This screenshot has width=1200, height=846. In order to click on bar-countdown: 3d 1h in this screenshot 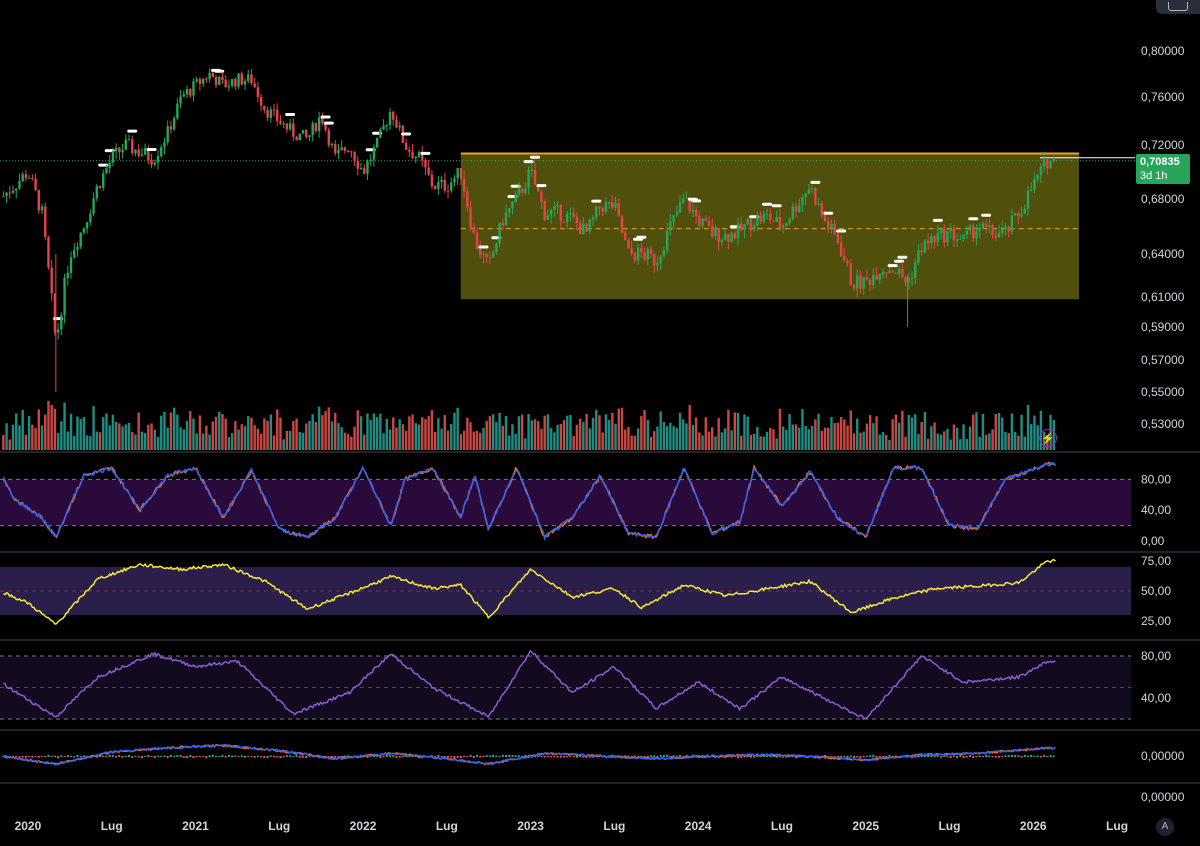, I will do `click(1154, 176)`.